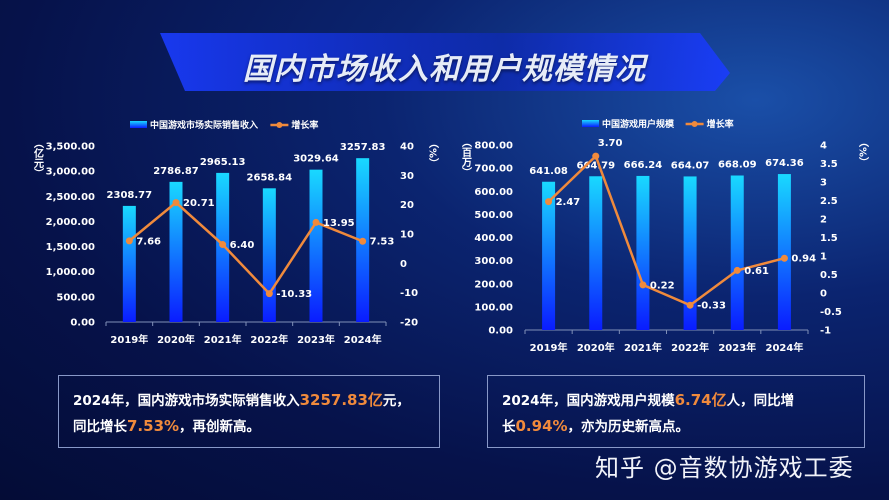 The width and height of the screenshot is (889, 500). Describe the element at coordinates (339, 223) in the screenshot. I see `growth-value-label: 13.95` at that location.